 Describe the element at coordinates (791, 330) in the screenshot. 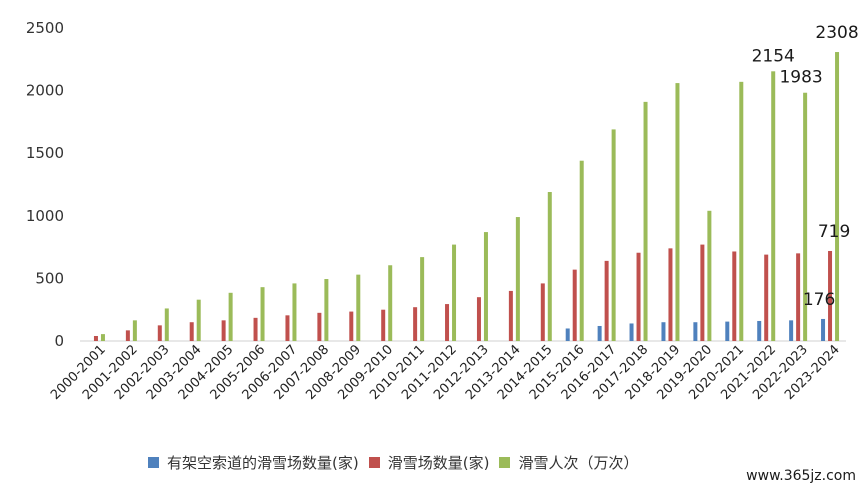

I see `bar-series-0-2022-2023` at that location.